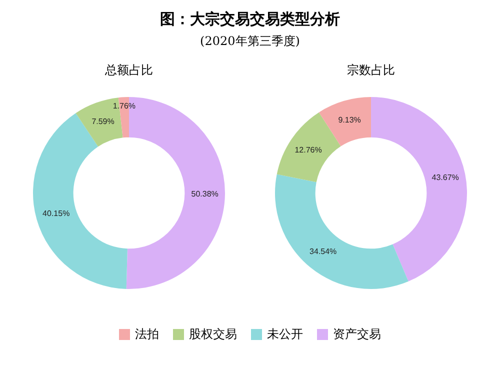  I want to click on chart-title: 宗数占比, so click(371, 70).